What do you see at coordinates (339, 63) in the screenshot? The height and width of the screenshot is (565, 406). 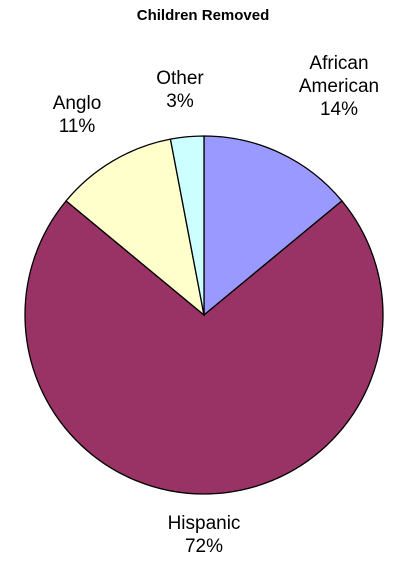 I see `slice-name-line: African` at bounding box center [339, 63].